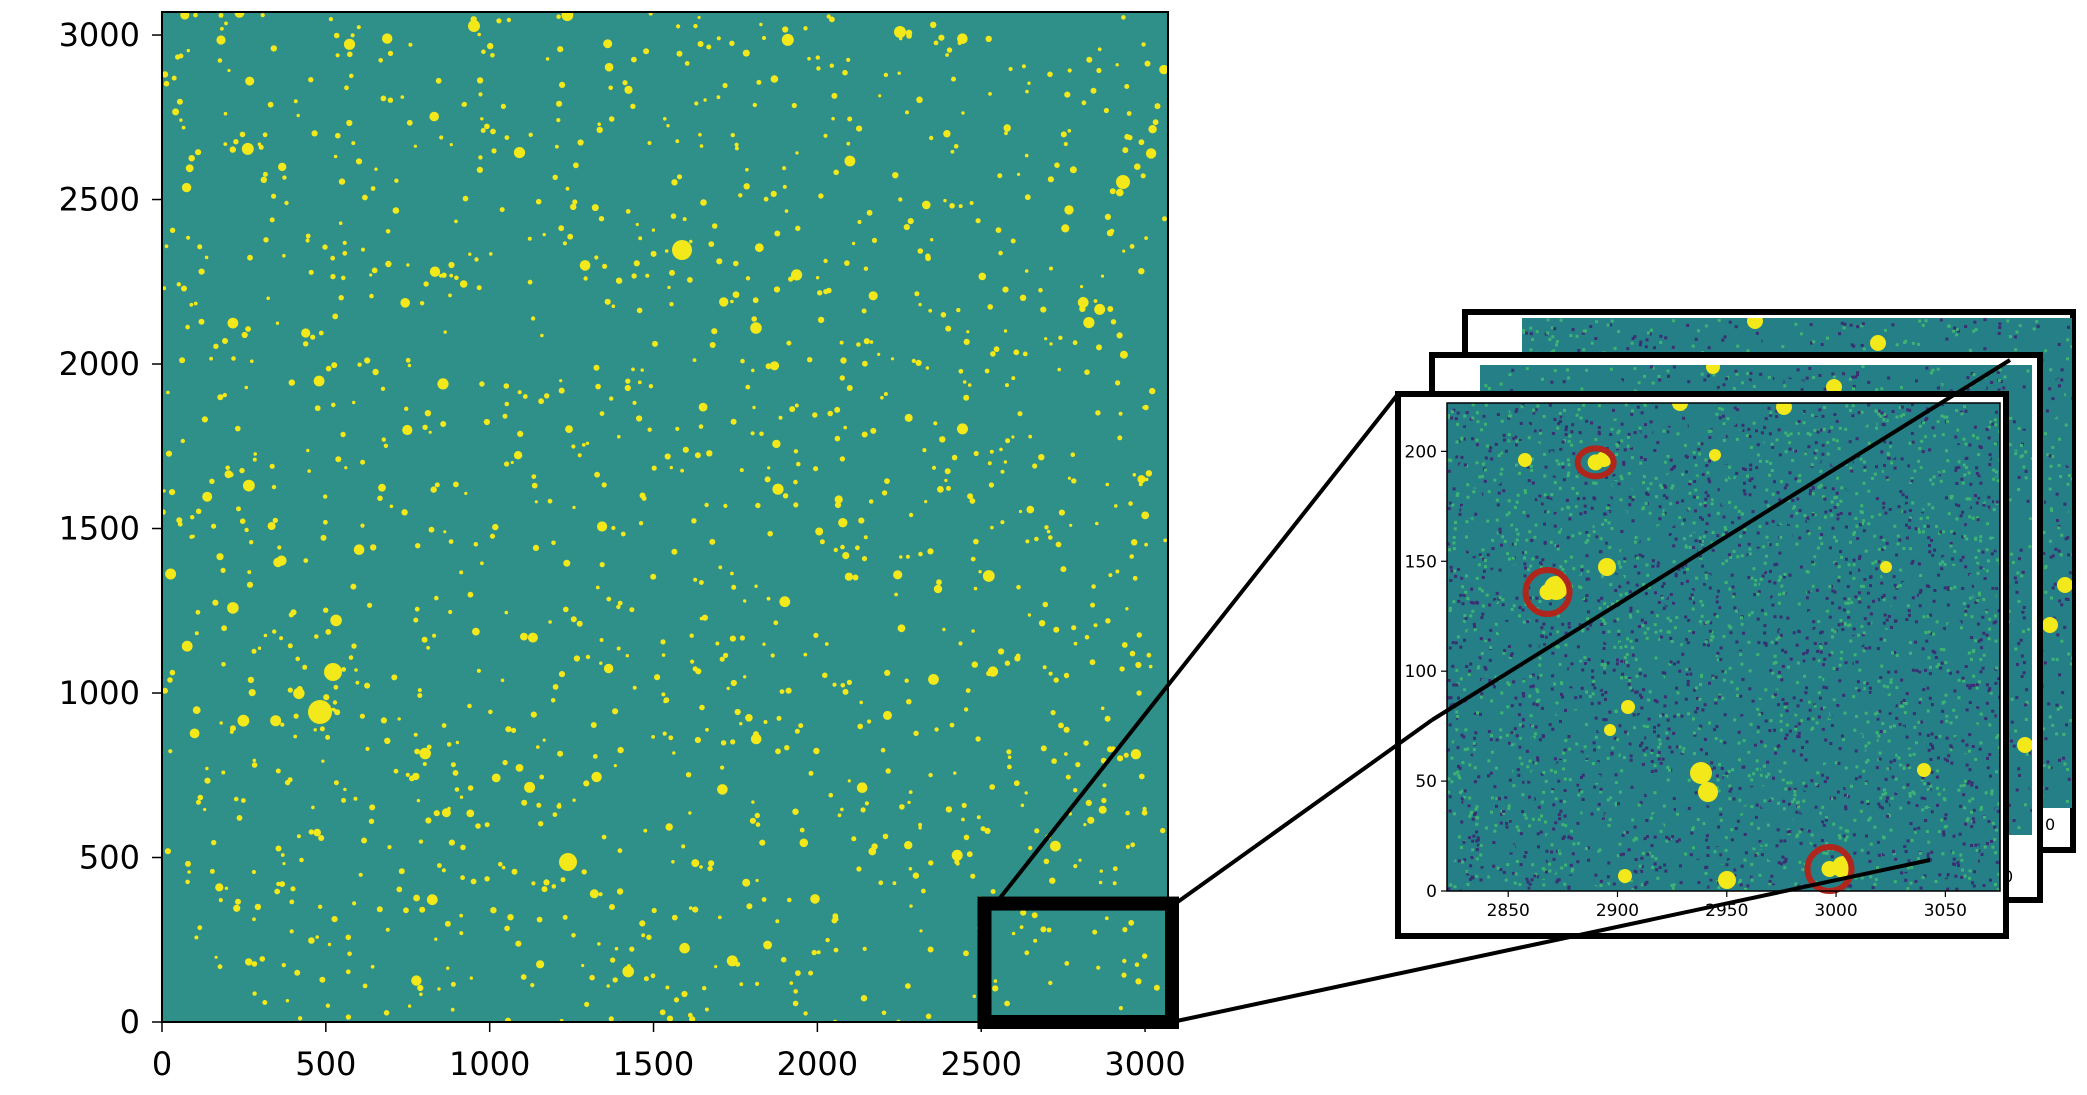 The image size is (2087, 1095). I want to click on inset-x-tick-label: 2850, so click(1508, 911).